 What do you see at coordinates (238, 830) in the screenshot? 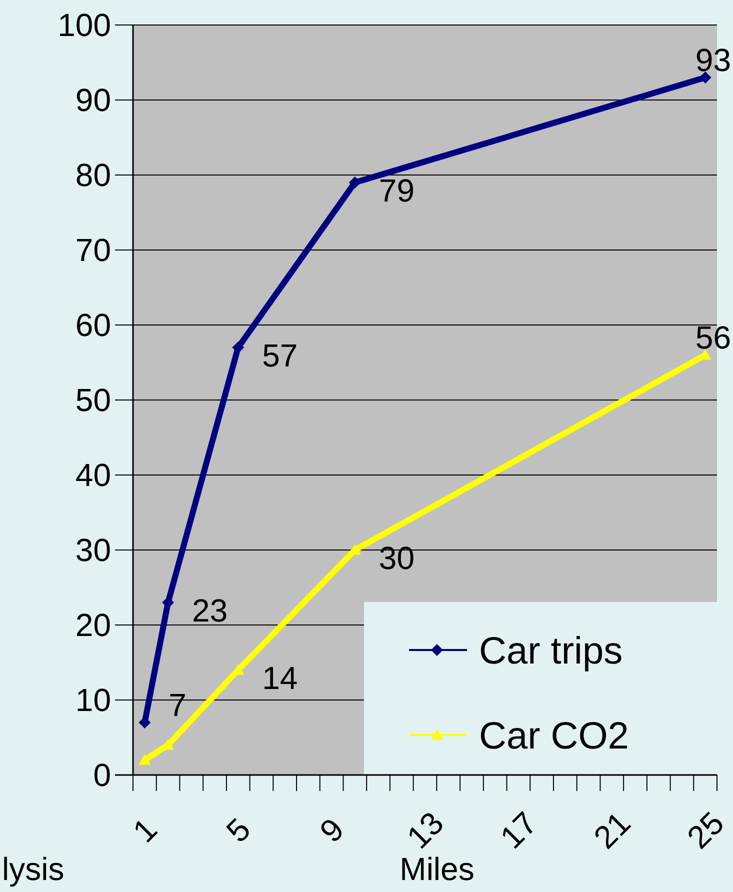
I see `x-tick-label: 5` at bounding box center [238, 830].